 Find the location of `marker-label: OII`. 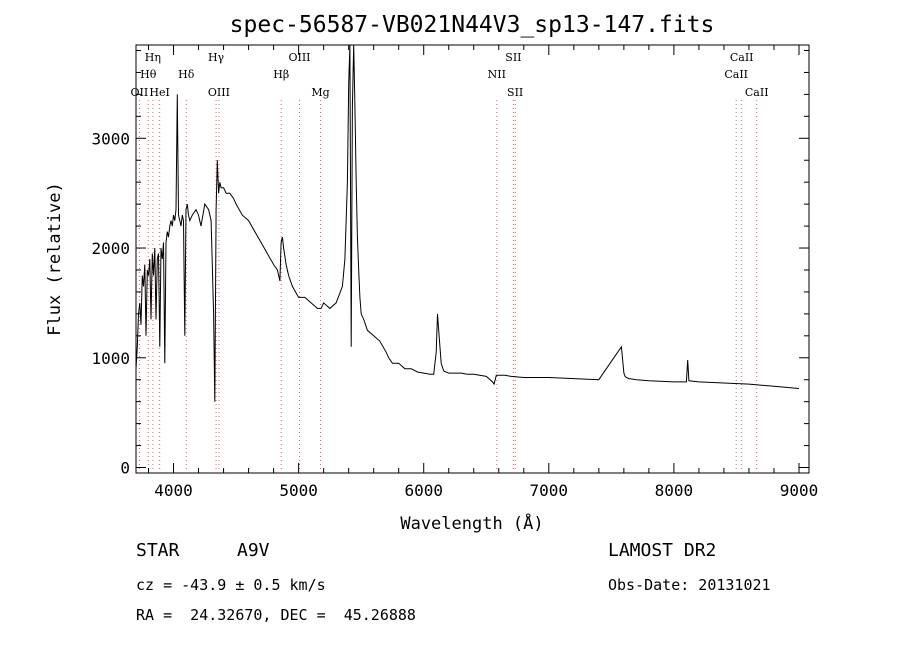

marker-label: OII is located at coordinates (140, 92).